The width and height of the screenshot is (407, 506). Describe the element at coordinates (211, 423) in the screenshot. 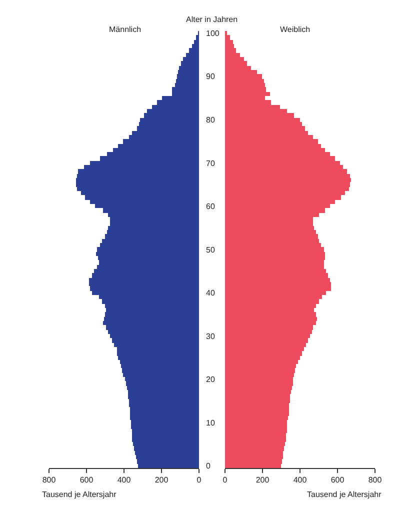

I see `y-tick-label: 10` at that location.